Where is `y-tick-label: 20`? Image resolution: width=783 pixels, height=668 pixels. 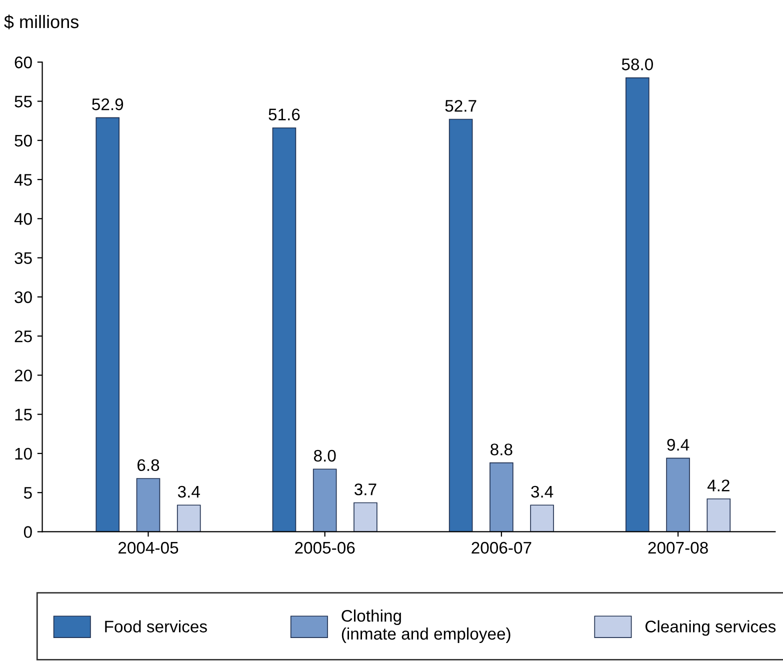
y-tick-label: 20 is located at coordinates (23, 376).